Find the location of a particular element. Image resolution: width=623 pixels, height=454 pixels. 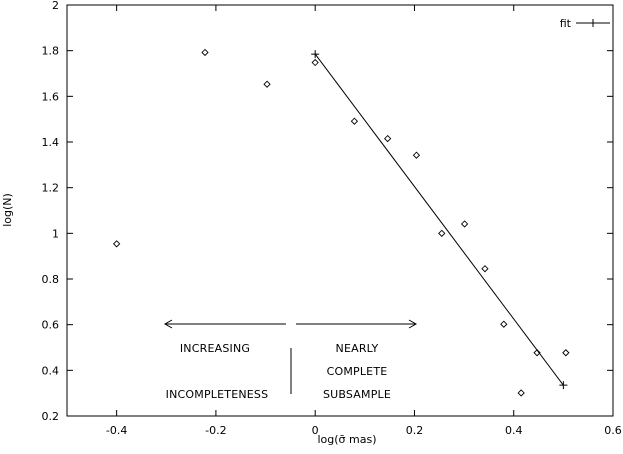

annotation-nearly: NEARLY is located at coordinates (357, 348).